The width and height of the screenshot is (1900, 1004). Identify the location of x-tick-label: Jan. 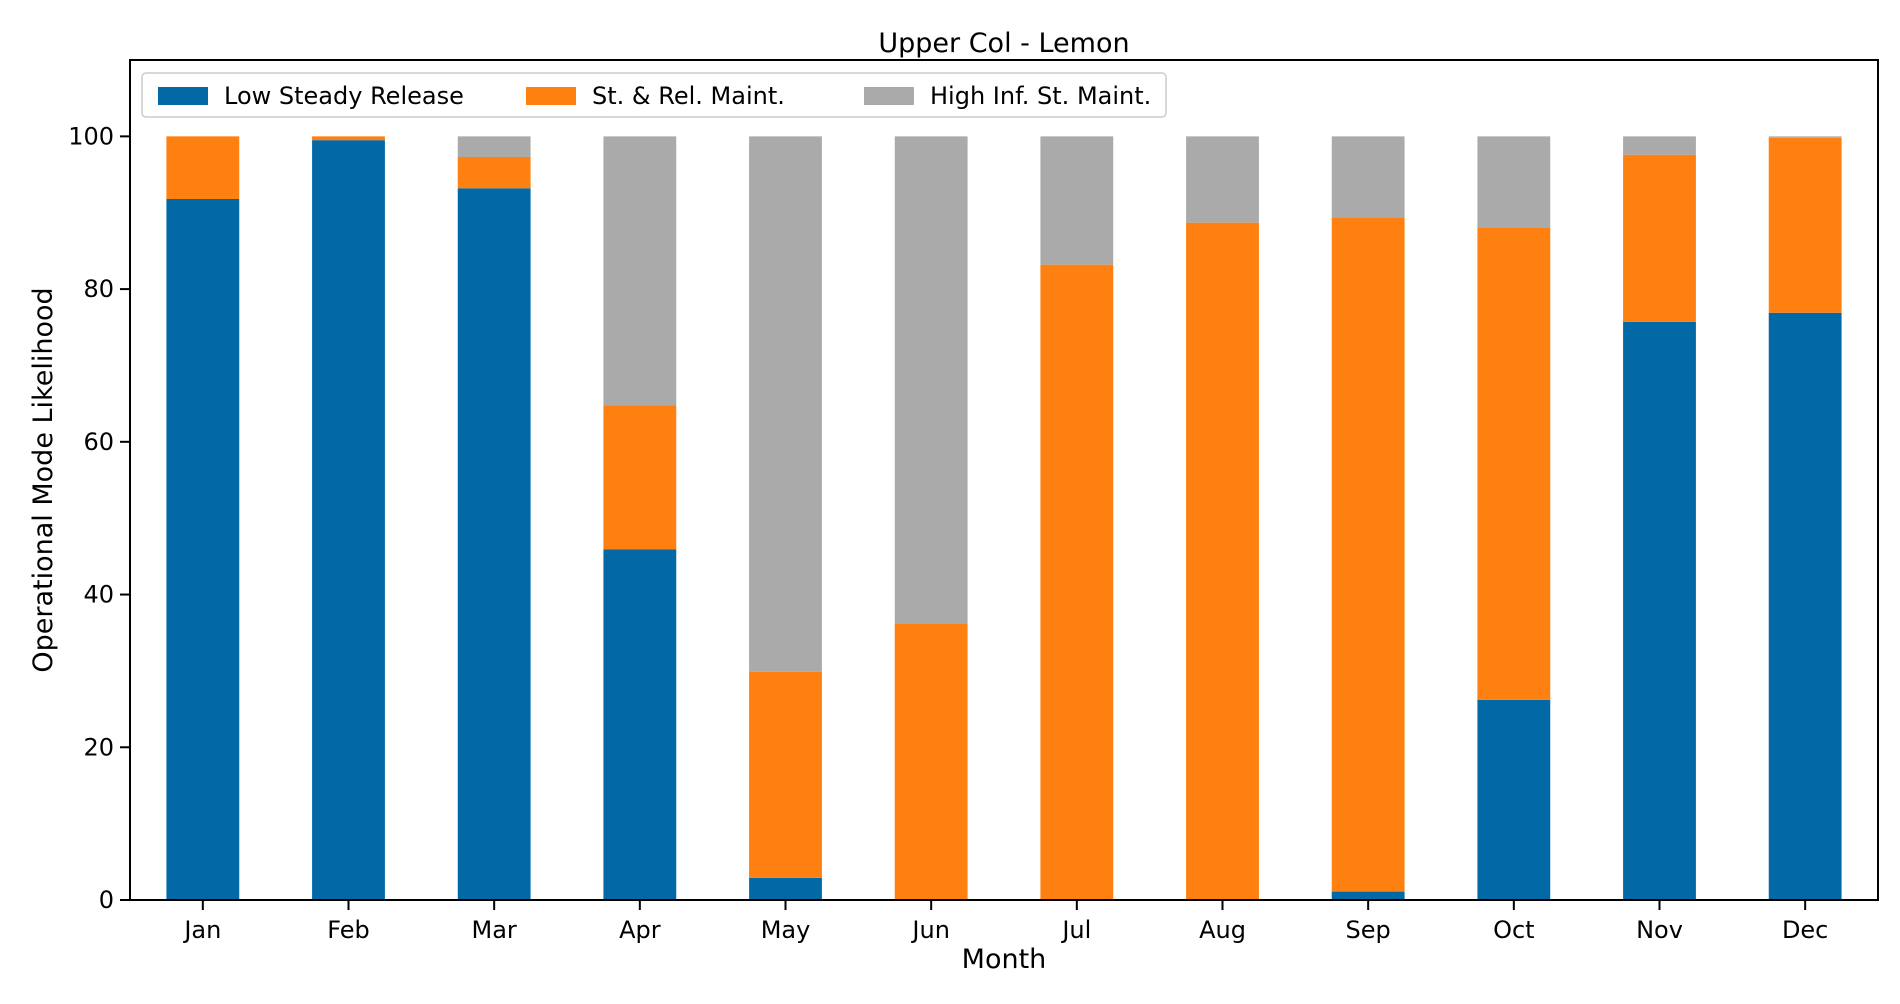
(201, 930).